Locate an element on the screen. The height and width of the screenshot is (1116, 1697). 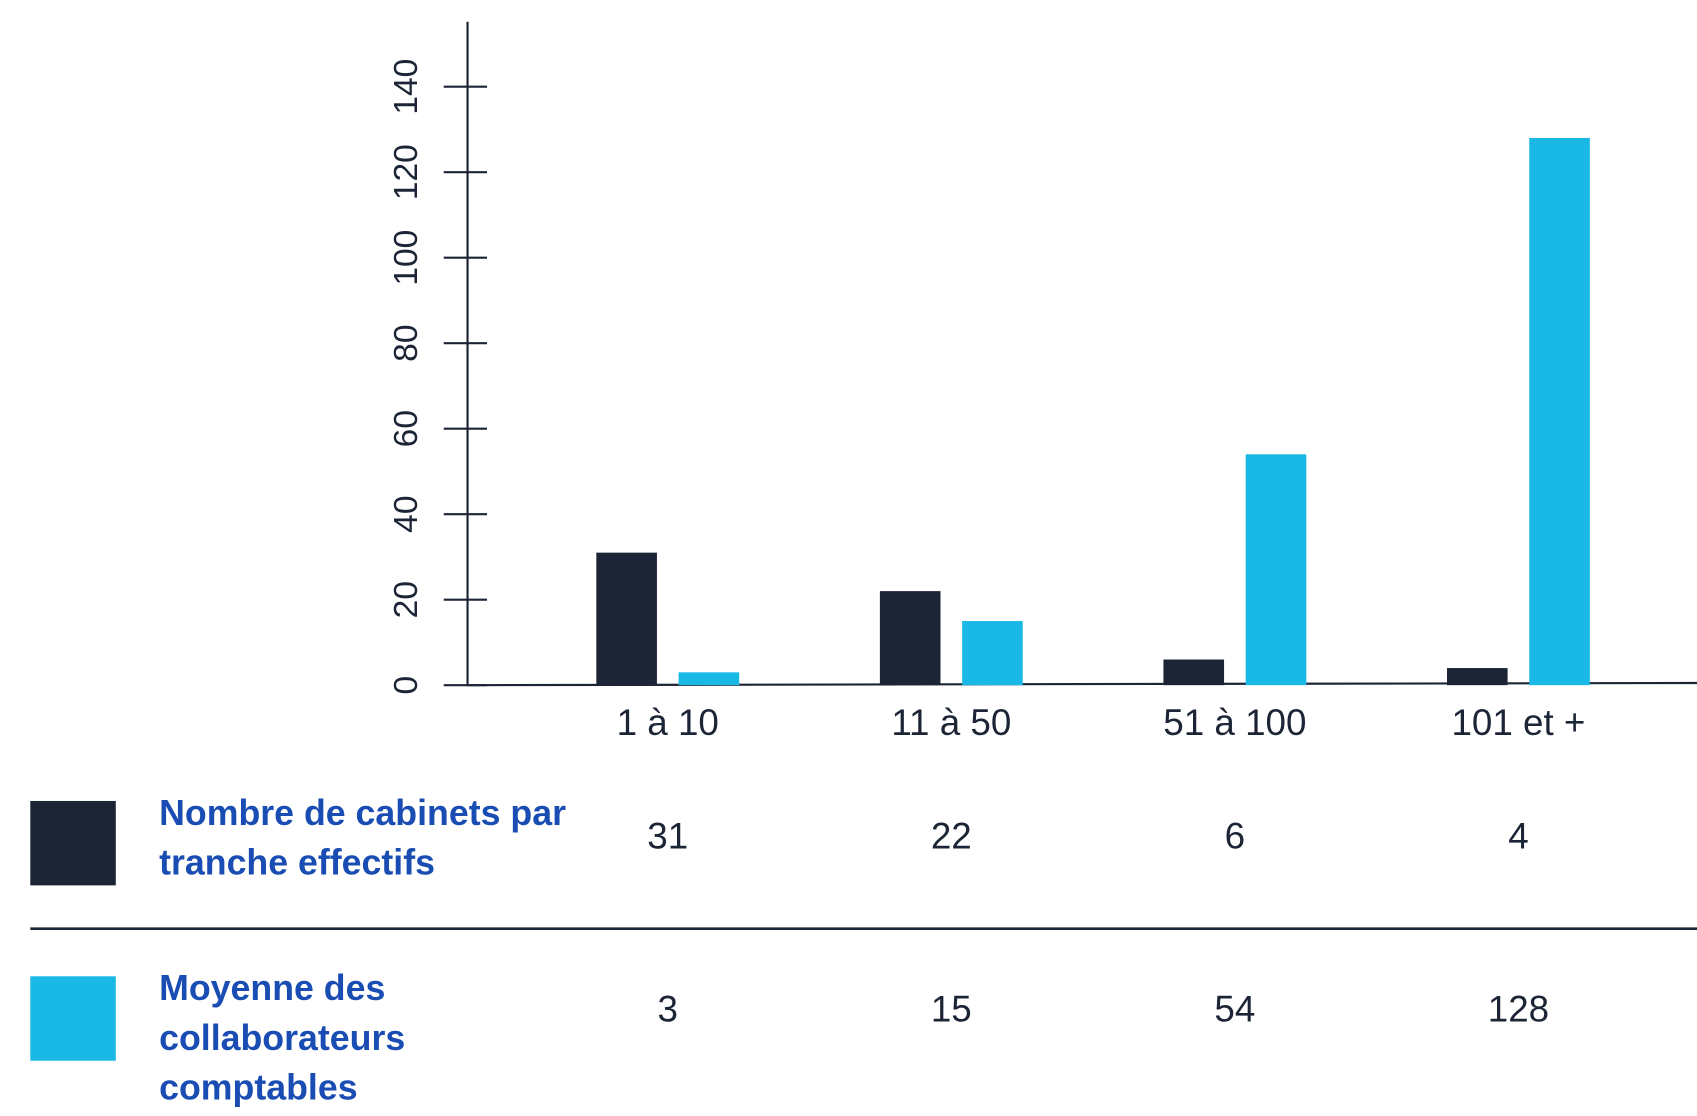
legend-label-box: Nombre de cabinets par tranche effectifs is located at coordinates (362, 837).